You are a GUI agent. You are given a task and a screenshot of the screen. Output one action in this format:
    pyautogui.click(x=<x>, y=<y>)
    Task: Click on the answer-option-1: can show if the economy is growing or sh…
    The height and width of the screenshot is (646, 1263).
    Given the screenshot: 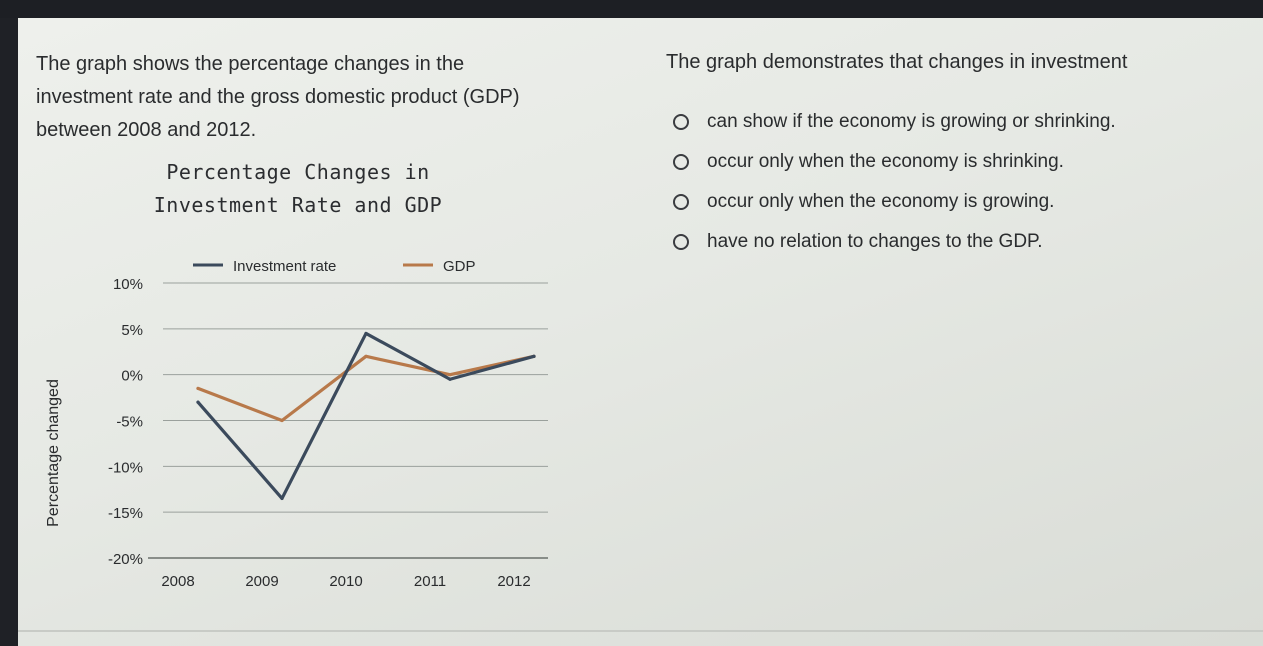 What is the action you would take?
    pyautogui.click(x=963, y=122)
    